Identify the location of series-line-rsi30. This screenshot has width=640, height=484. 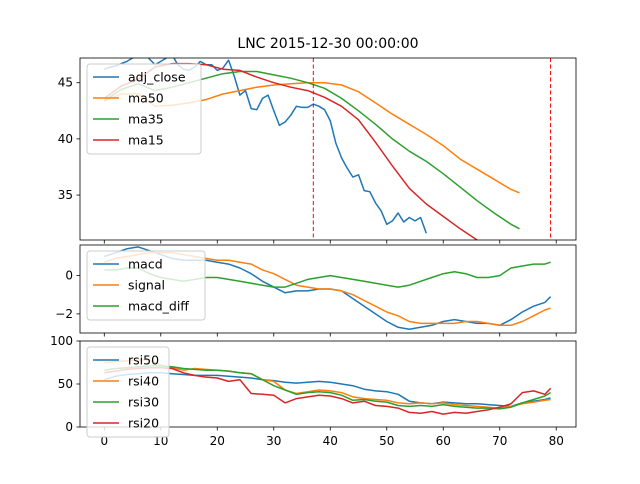
(327, 387).